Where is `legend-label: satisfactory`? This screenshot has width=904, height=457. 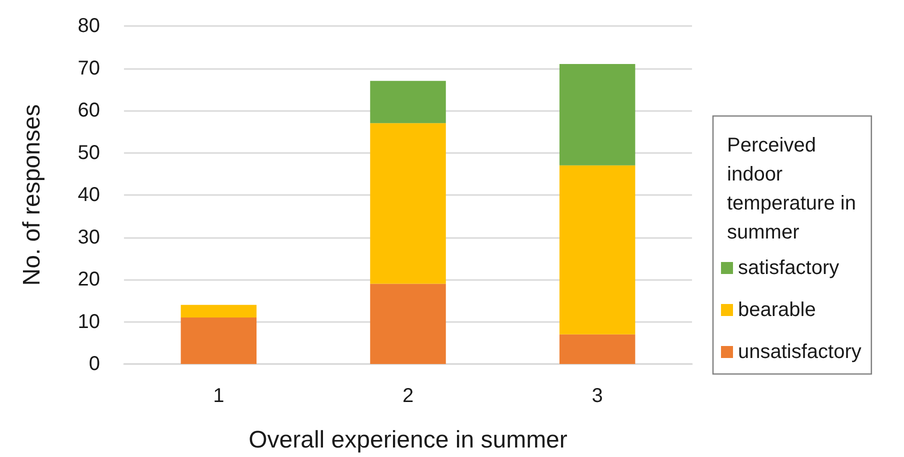
legend-label: satisfactory is located at coordinates (789, 268).